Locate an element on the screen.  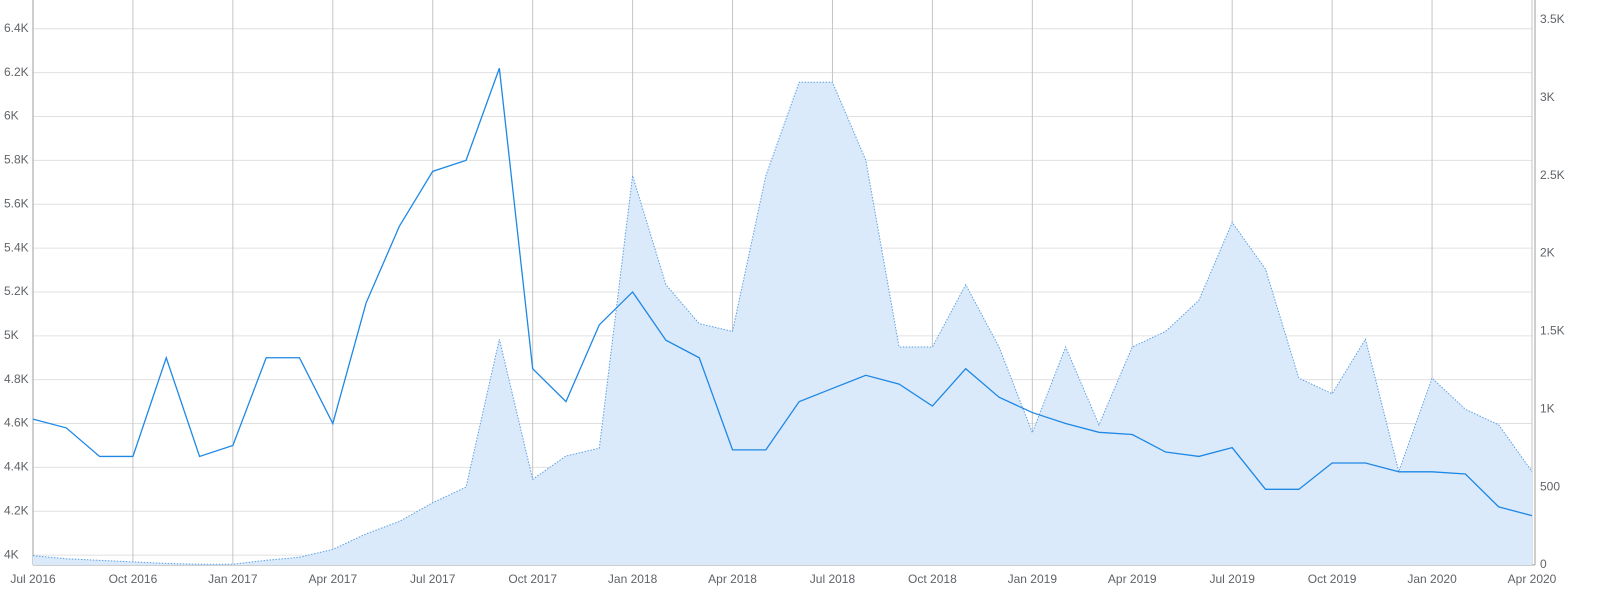
x-tick-label: Jan 2019 is located at coordinates (1033, 579).